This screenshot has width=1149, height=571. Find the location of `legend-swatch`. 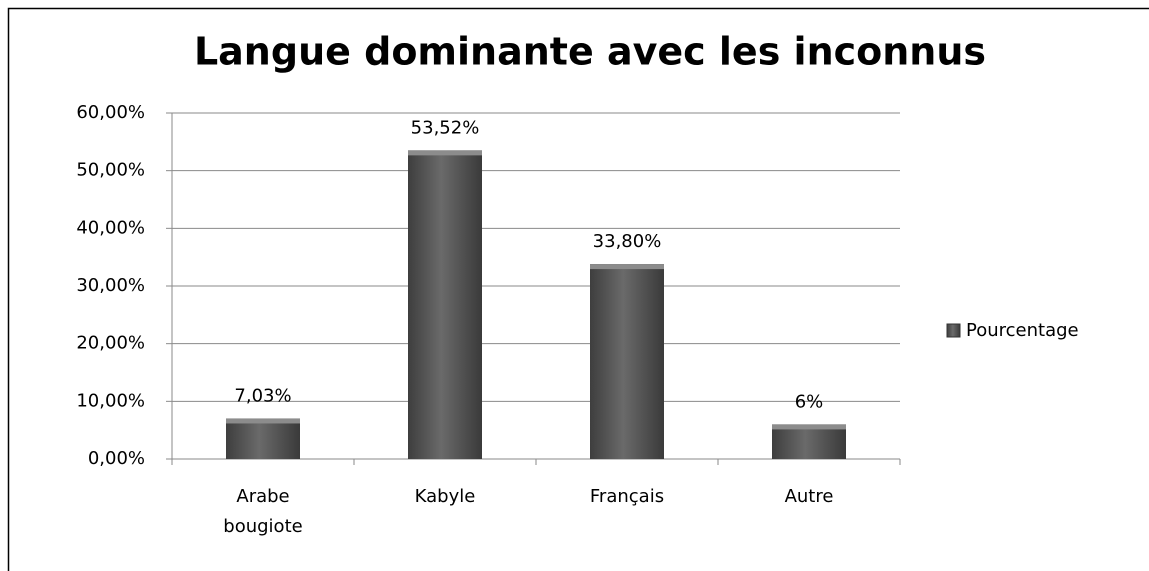

legend-swatch is located at coordinates (953, 330).